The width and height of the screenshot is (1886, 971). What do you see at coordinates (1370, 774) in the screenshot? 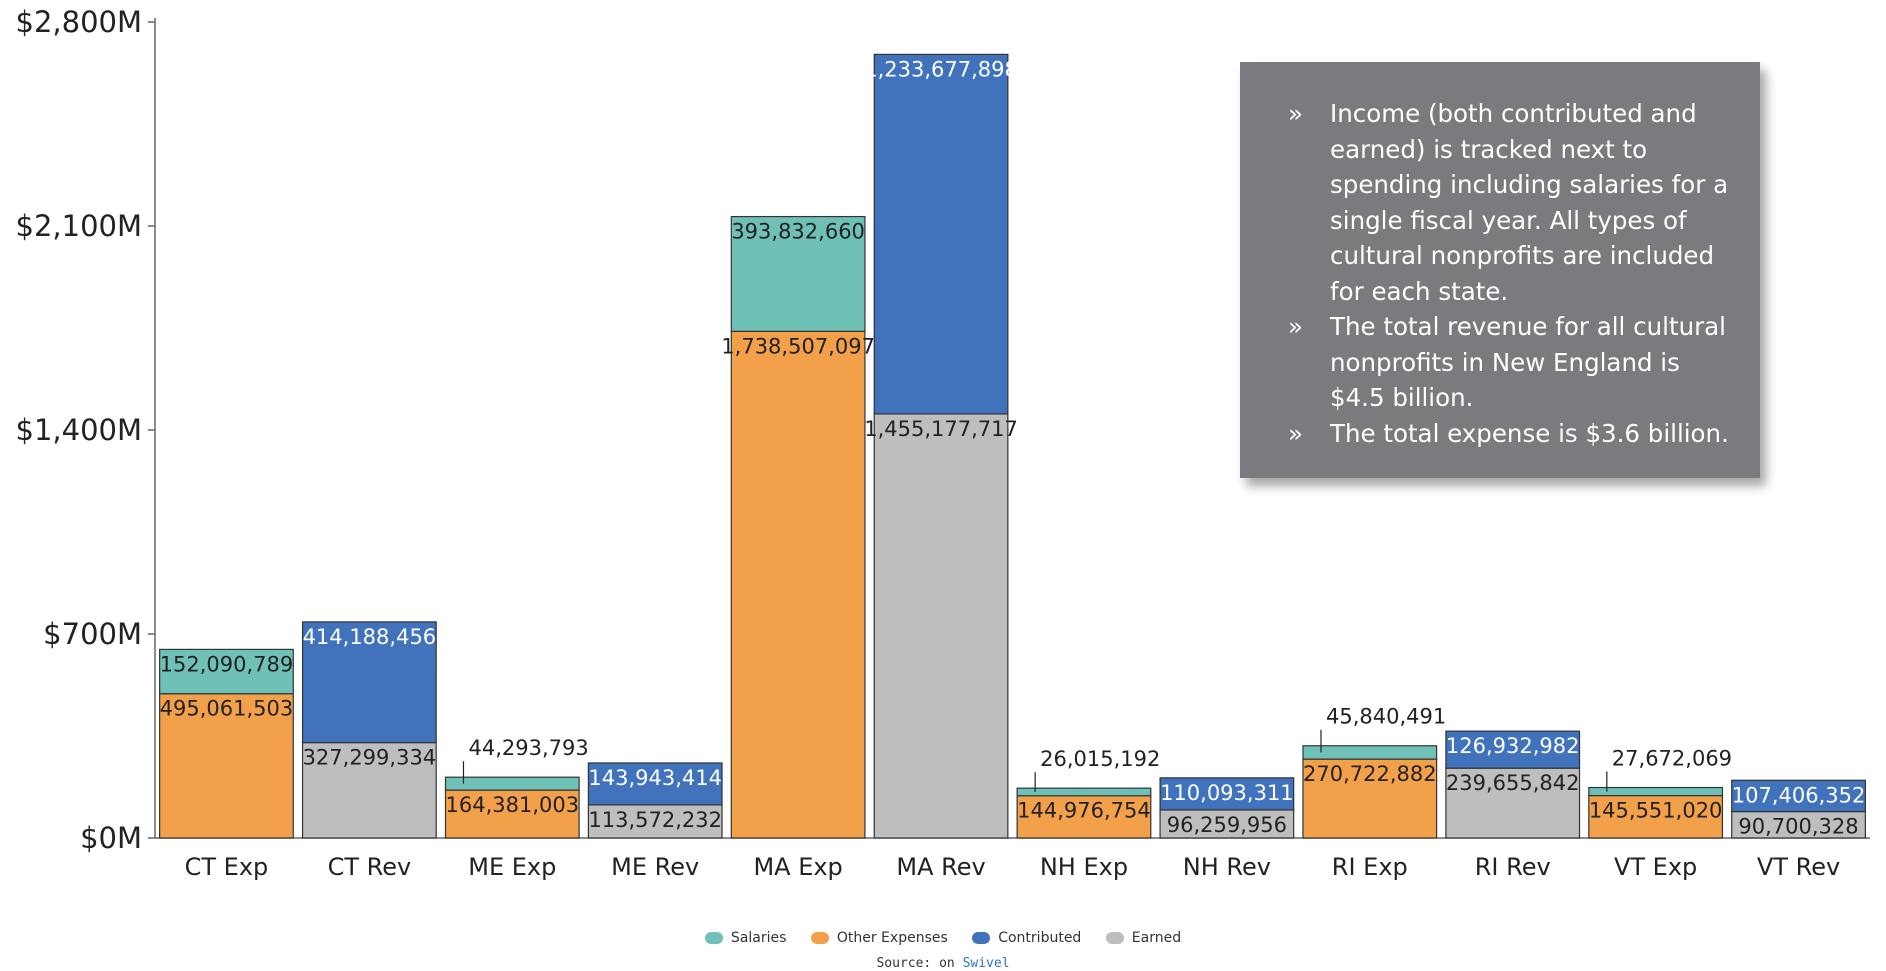
I see `data-label: 270,722,882` at bounding box center [1370, 774].